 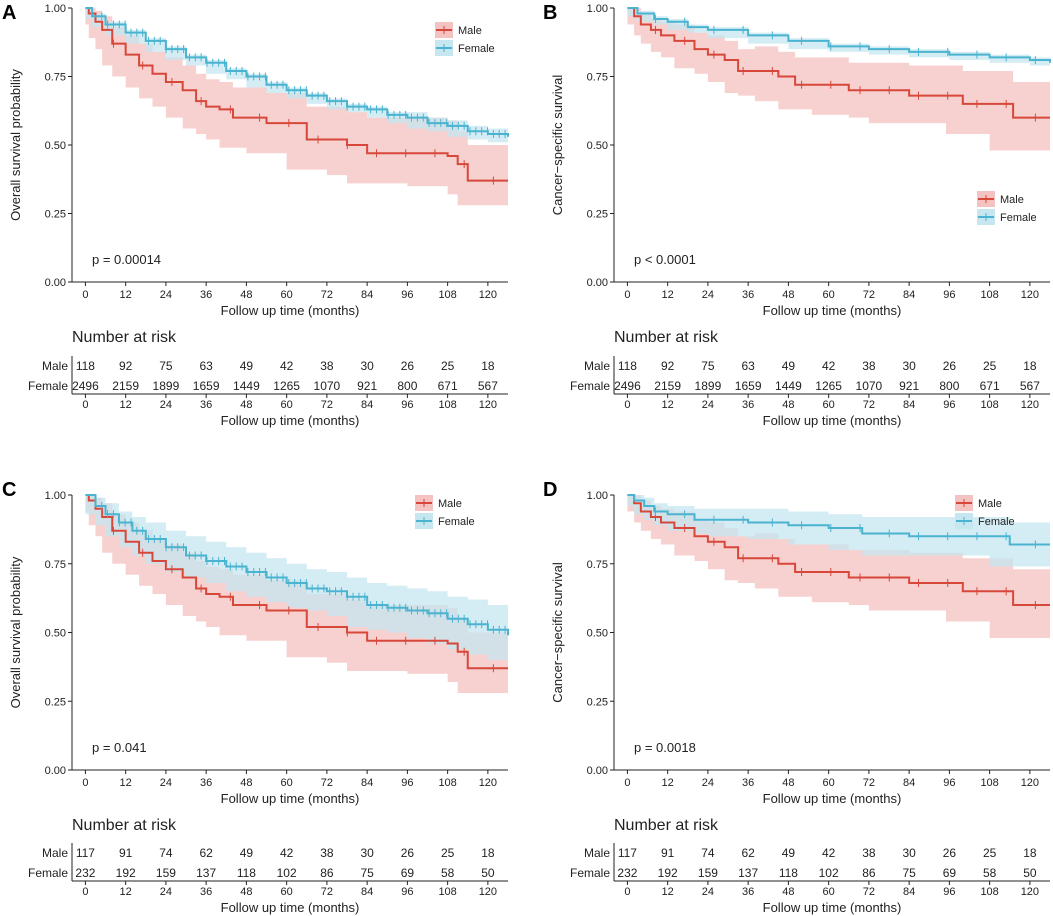 I want to click on risk-count: 74, so click(x=166, y=853).